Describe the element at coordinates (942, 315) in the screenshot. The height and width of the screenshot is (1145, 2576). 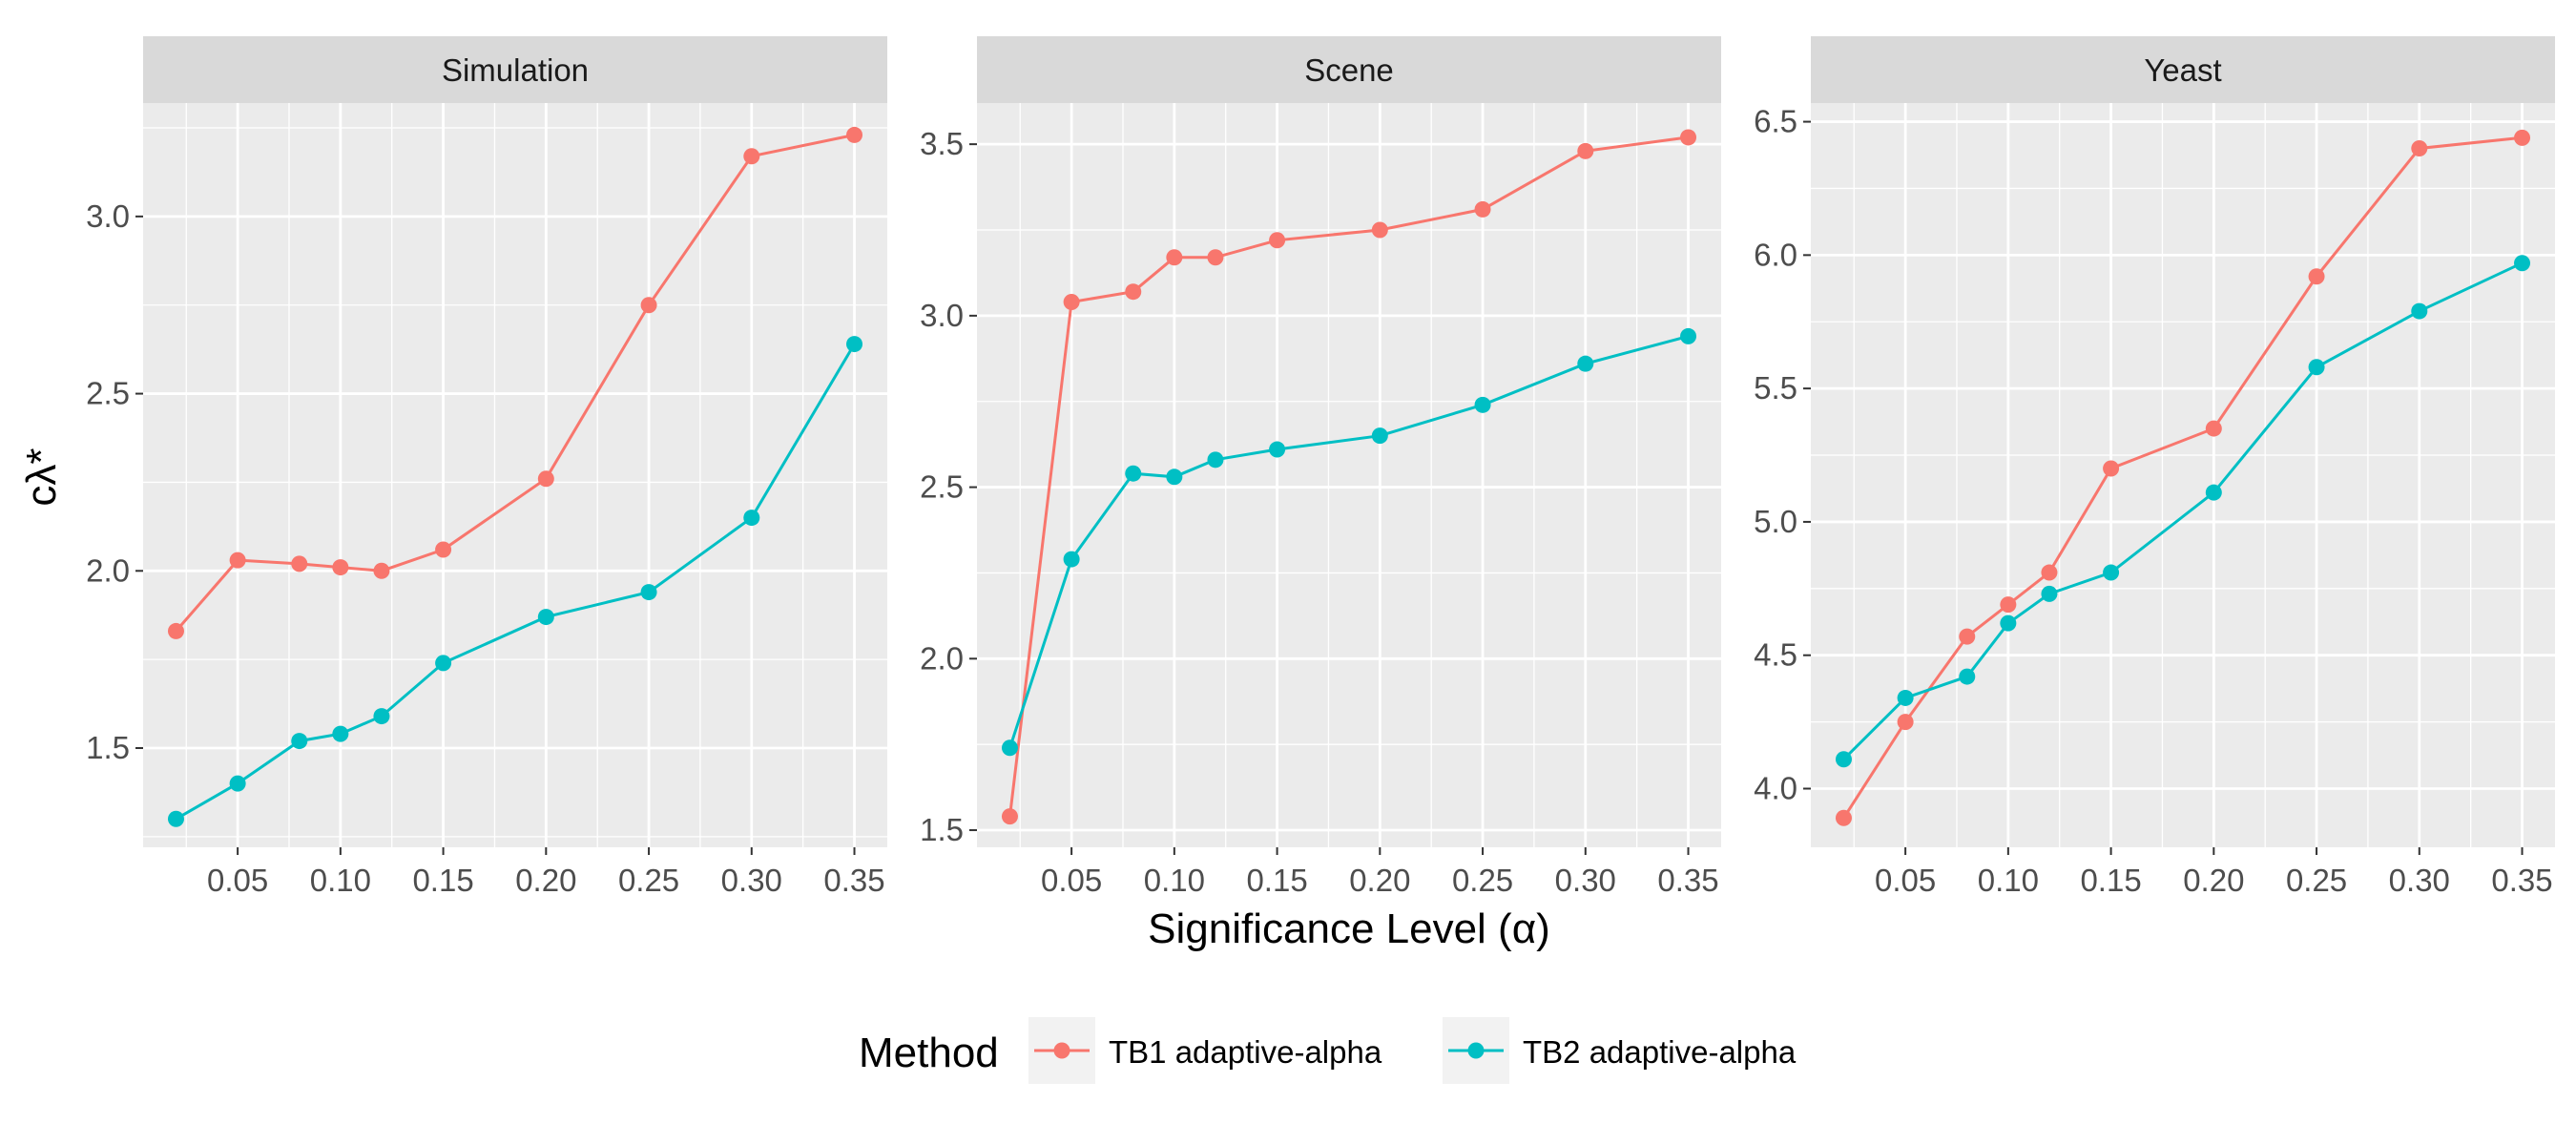
I see `y-tick-label: 3.0` at that location.